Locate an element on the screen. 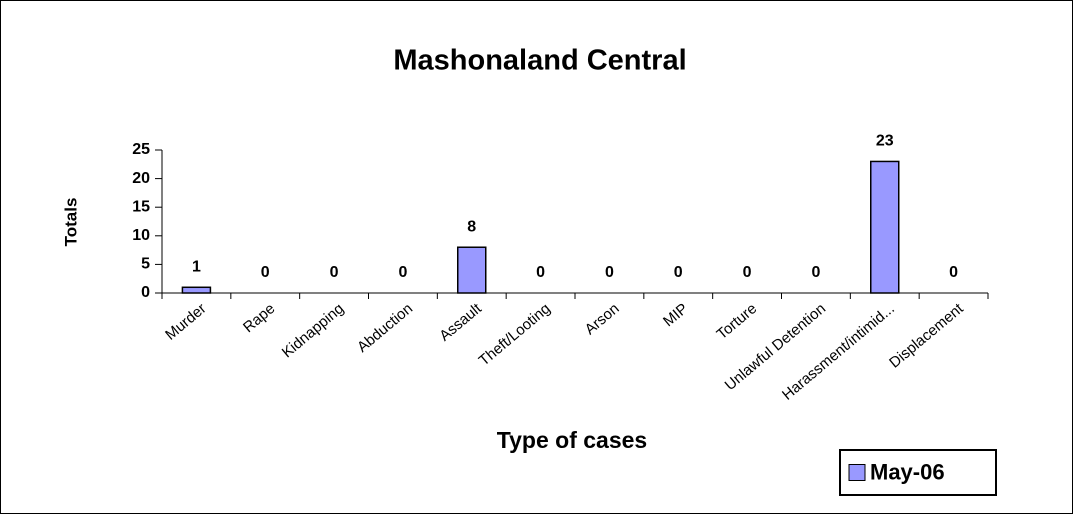  legend-swatch is located at coordinates (857, 472).